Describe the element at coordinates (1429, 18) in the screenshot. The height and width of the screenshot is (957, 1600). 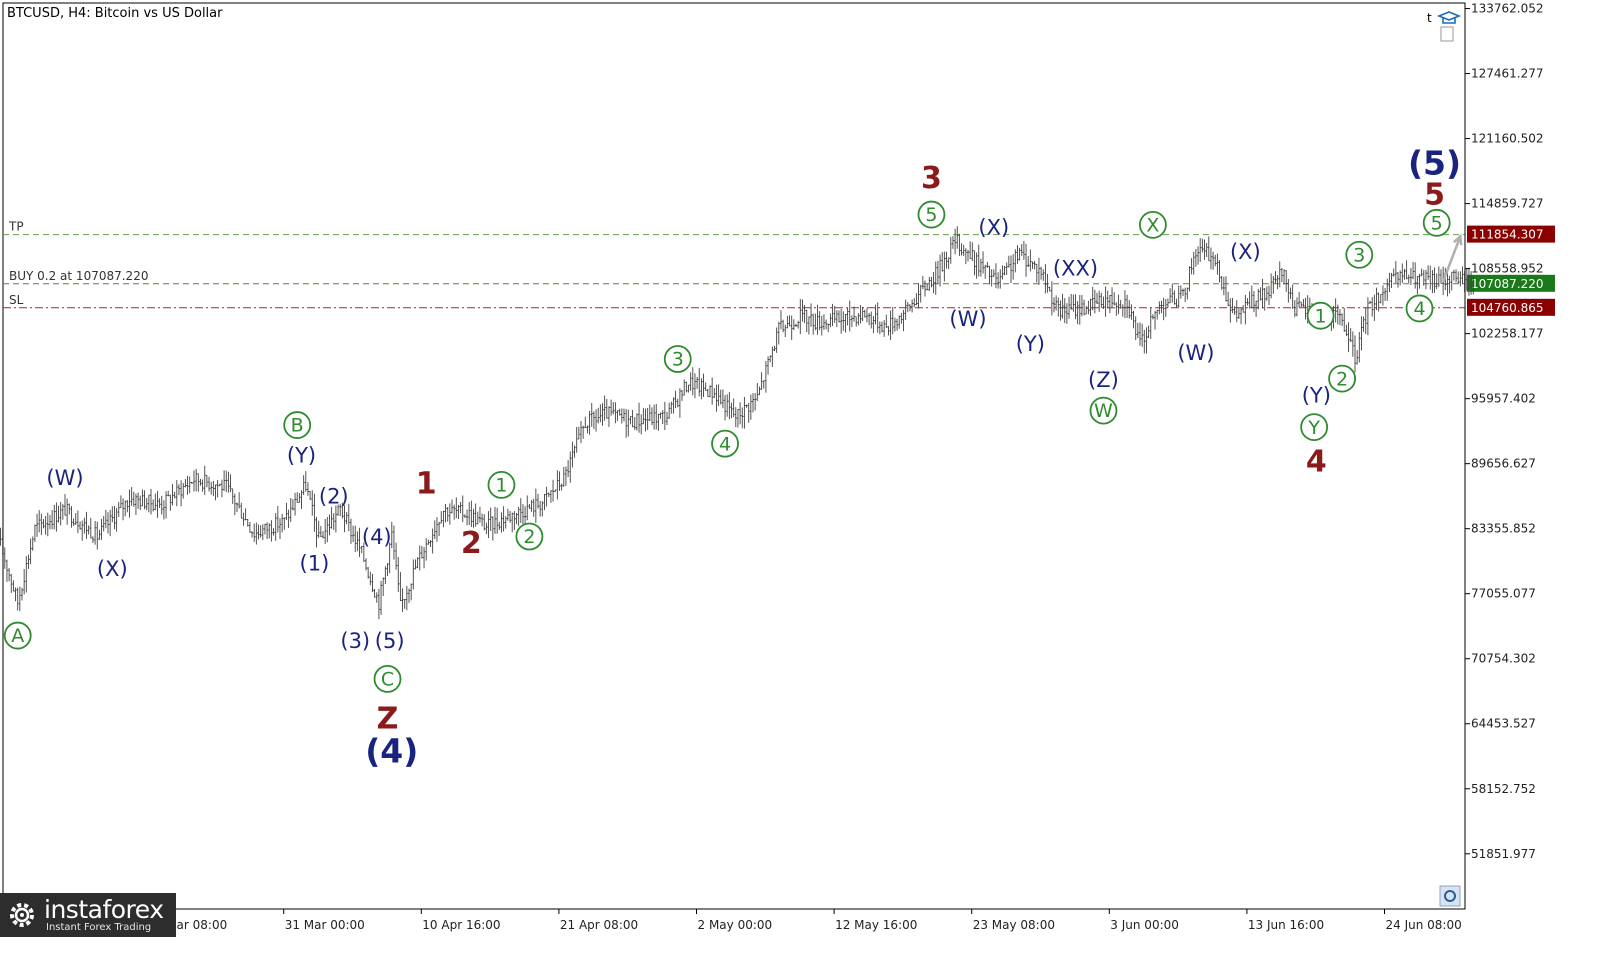
I see `trade-t-icon: t` at that location.